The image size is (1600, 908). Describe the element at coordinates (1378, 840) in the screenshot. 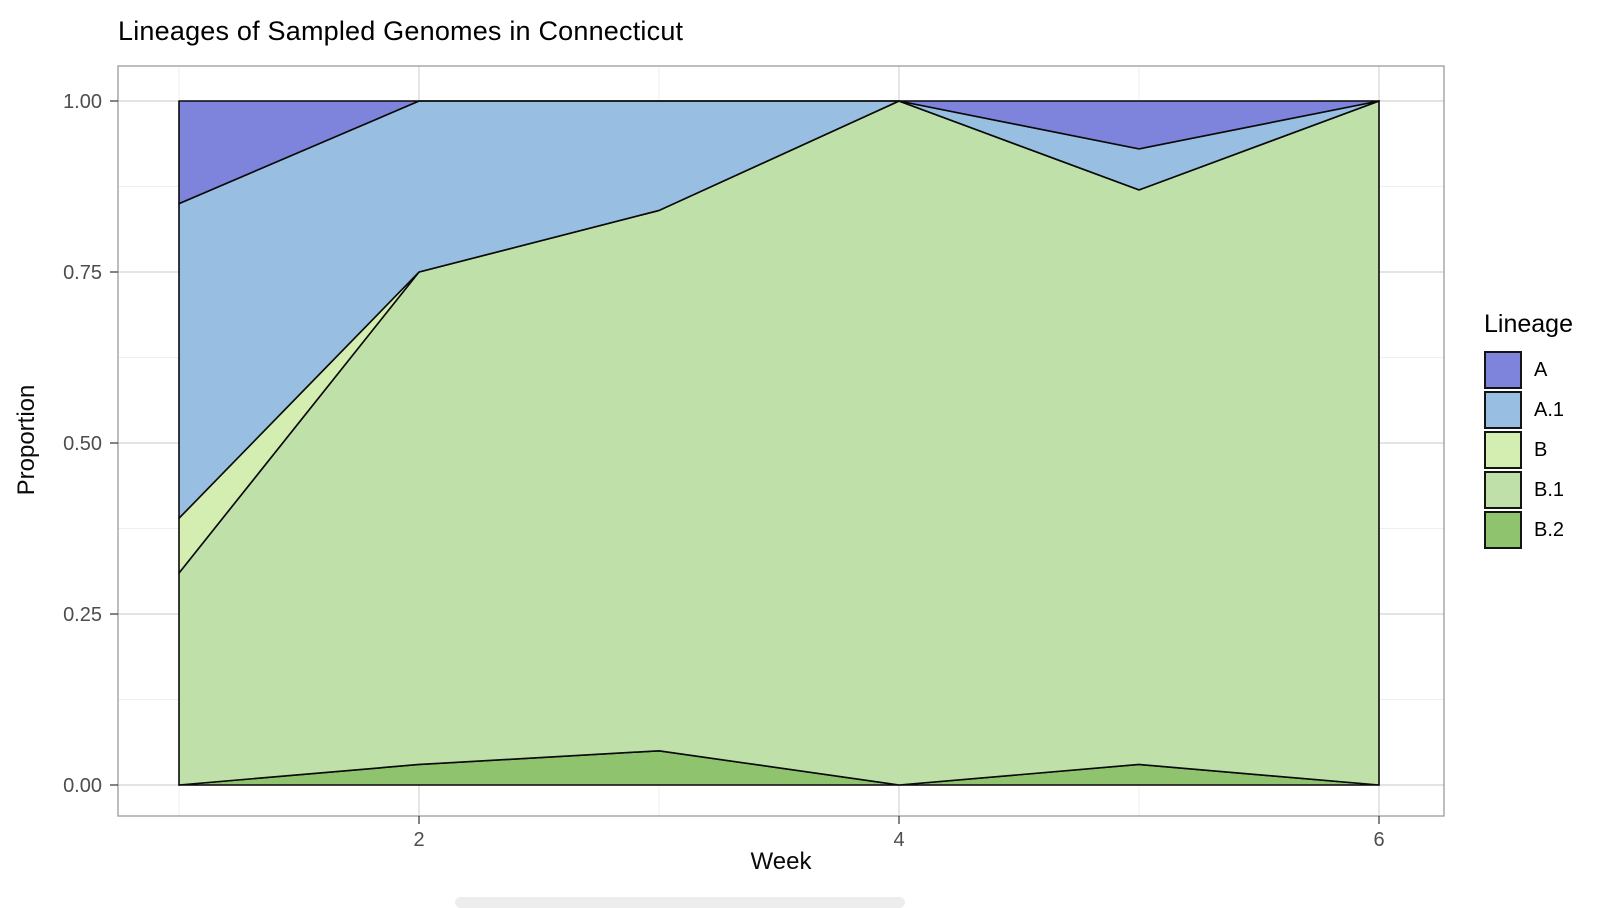

I see `x-tick-label-6: 6` at that location.